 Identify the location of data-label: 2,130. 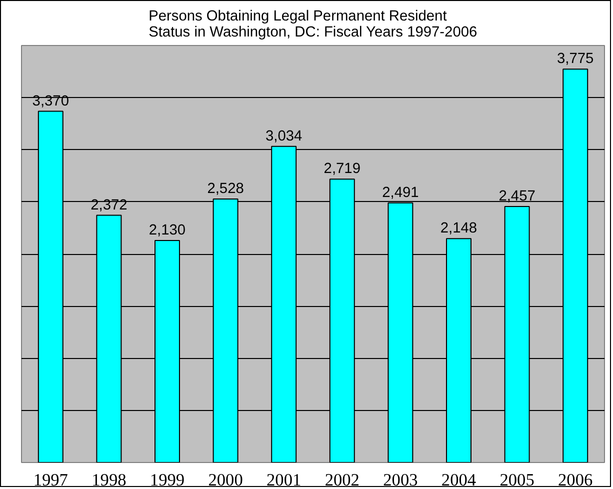
(167, 230).